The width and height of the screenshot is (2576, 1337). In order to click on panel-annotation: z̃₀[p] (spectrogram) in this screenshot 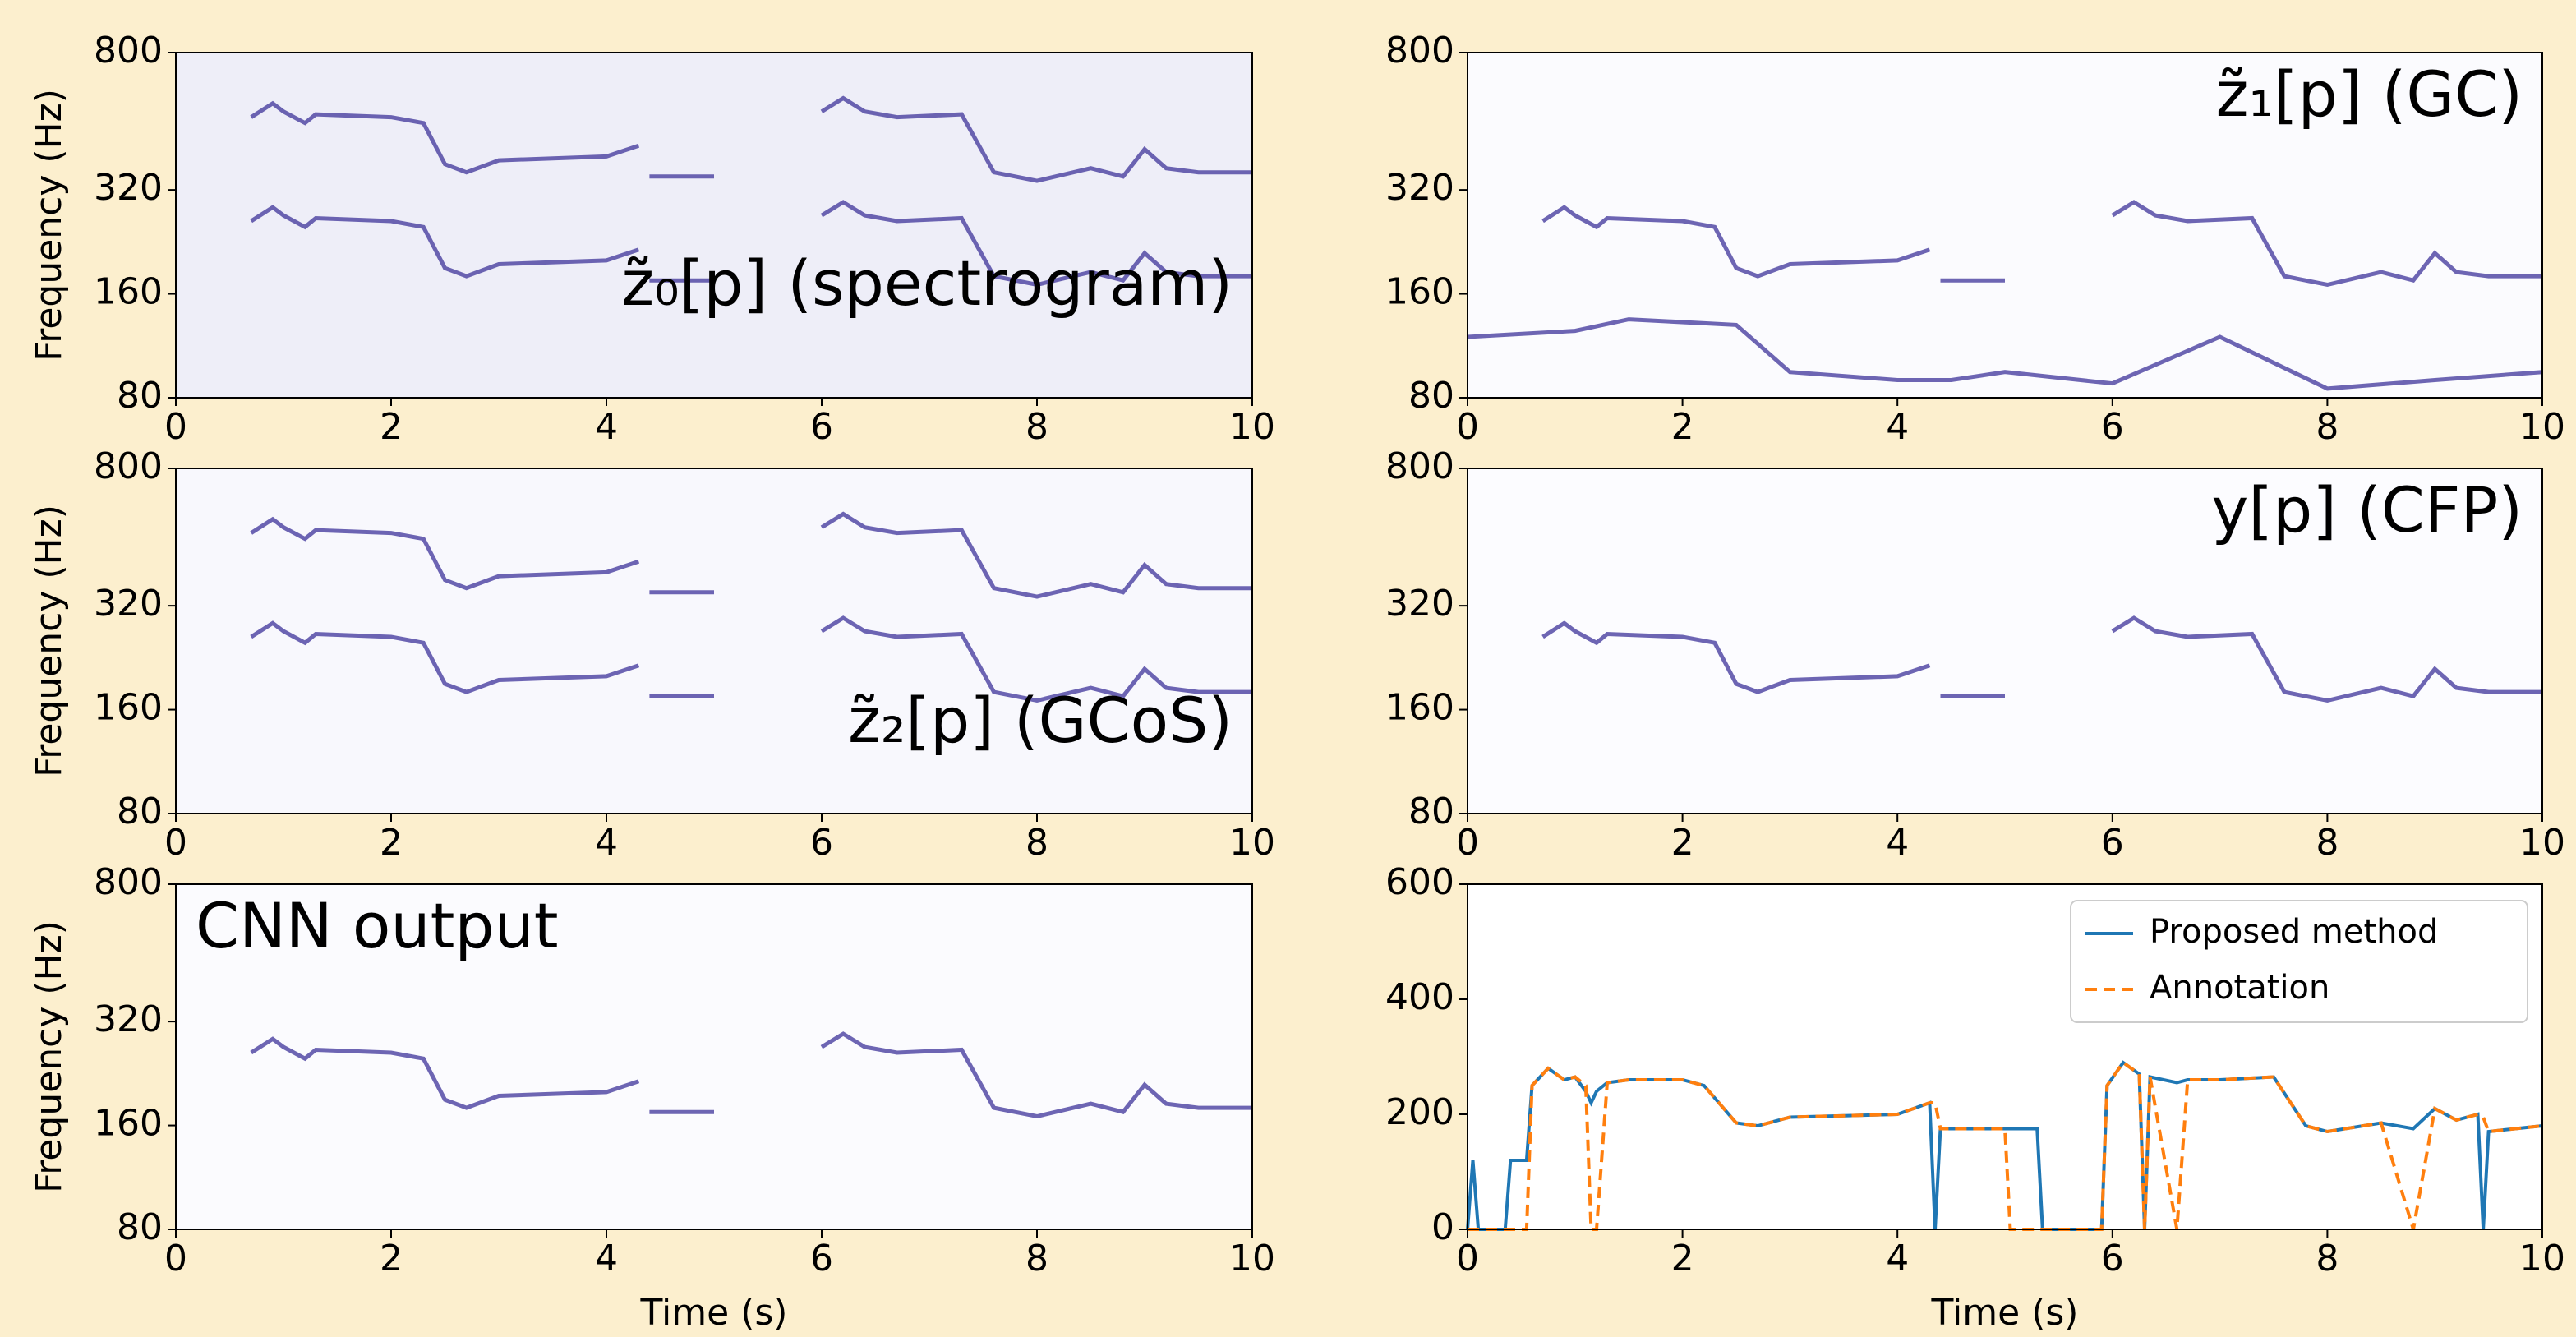, I will do `click(927, 283)`.